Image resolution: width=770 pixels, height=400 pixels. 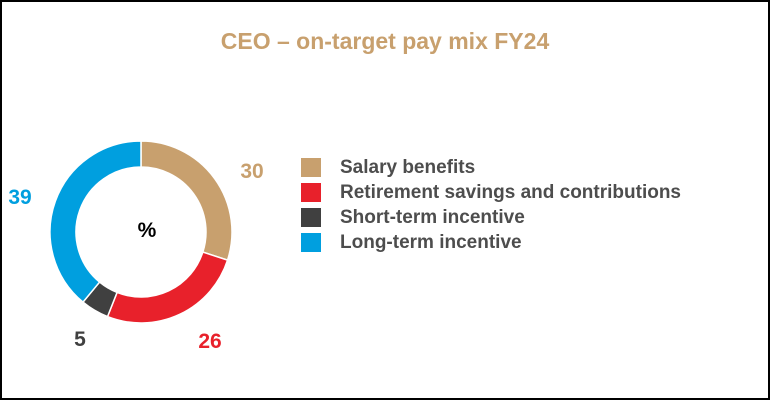 What do you see at coordinates (80, 339) in the screenshot?
I see `data-label-3: 5` at bounding box center [80, 339].